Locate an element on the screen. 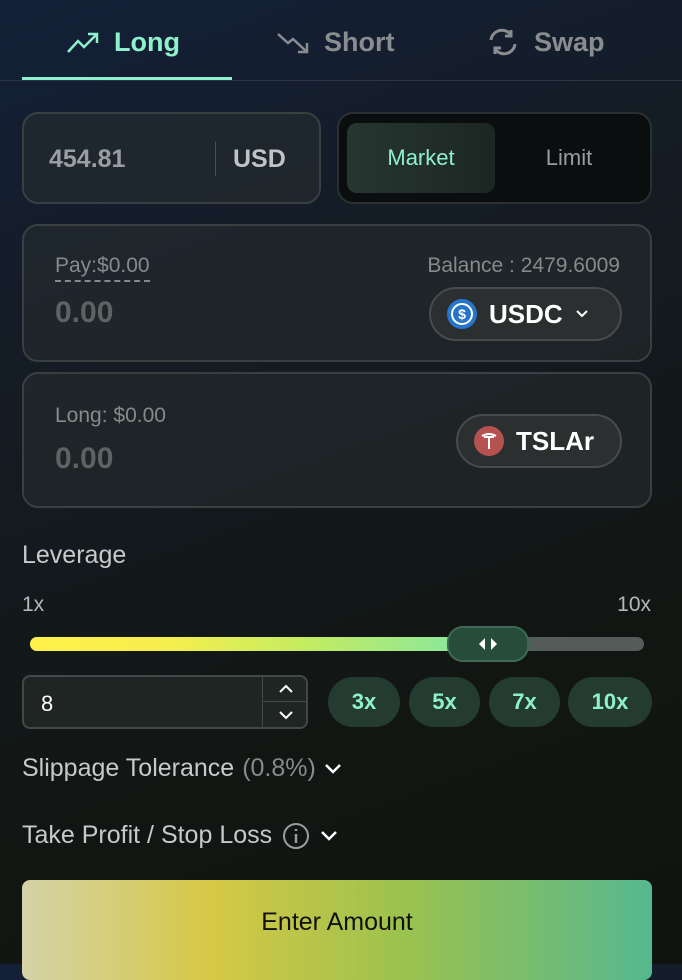 This screenshot has height=980, width=682. order-type-toggle: Market Limit is located at coordinates (494, 158).